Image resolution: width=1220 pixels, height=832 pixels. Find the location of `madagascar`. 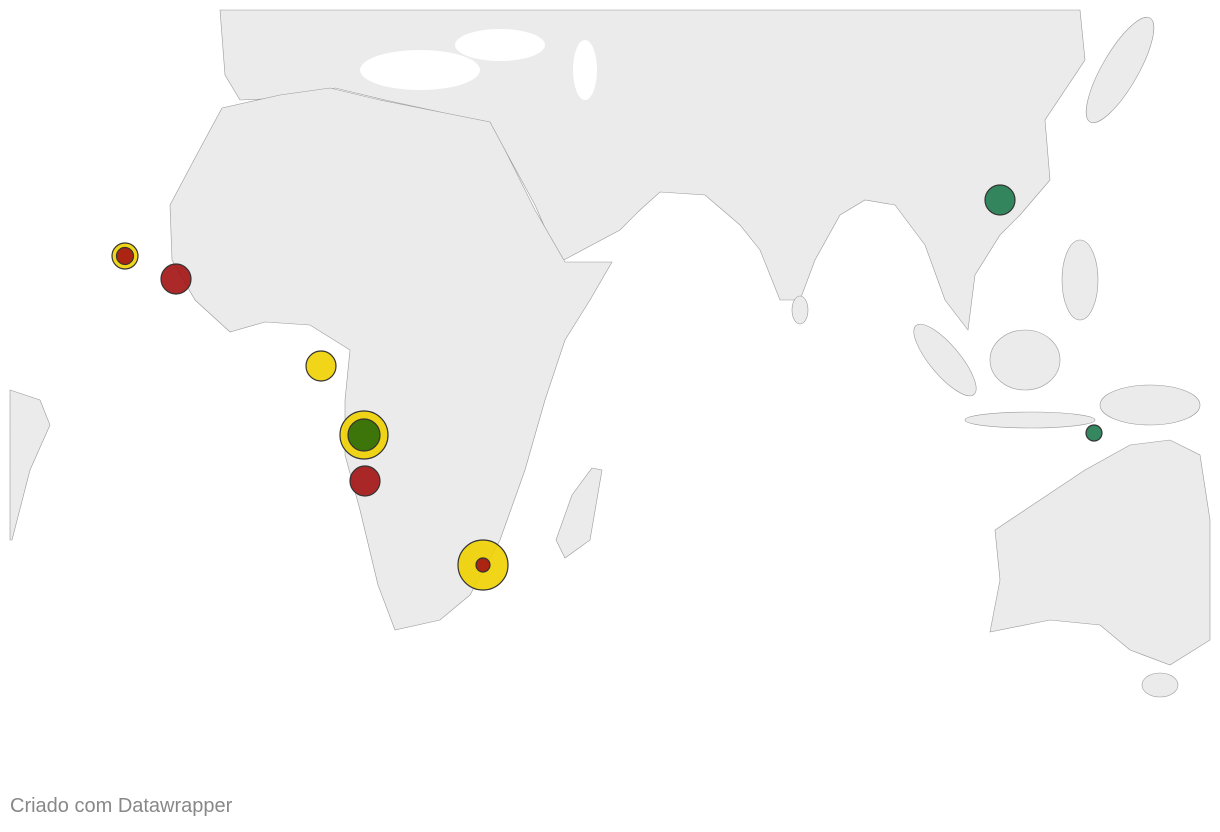

madagascar is located at coordinates (579, 513).